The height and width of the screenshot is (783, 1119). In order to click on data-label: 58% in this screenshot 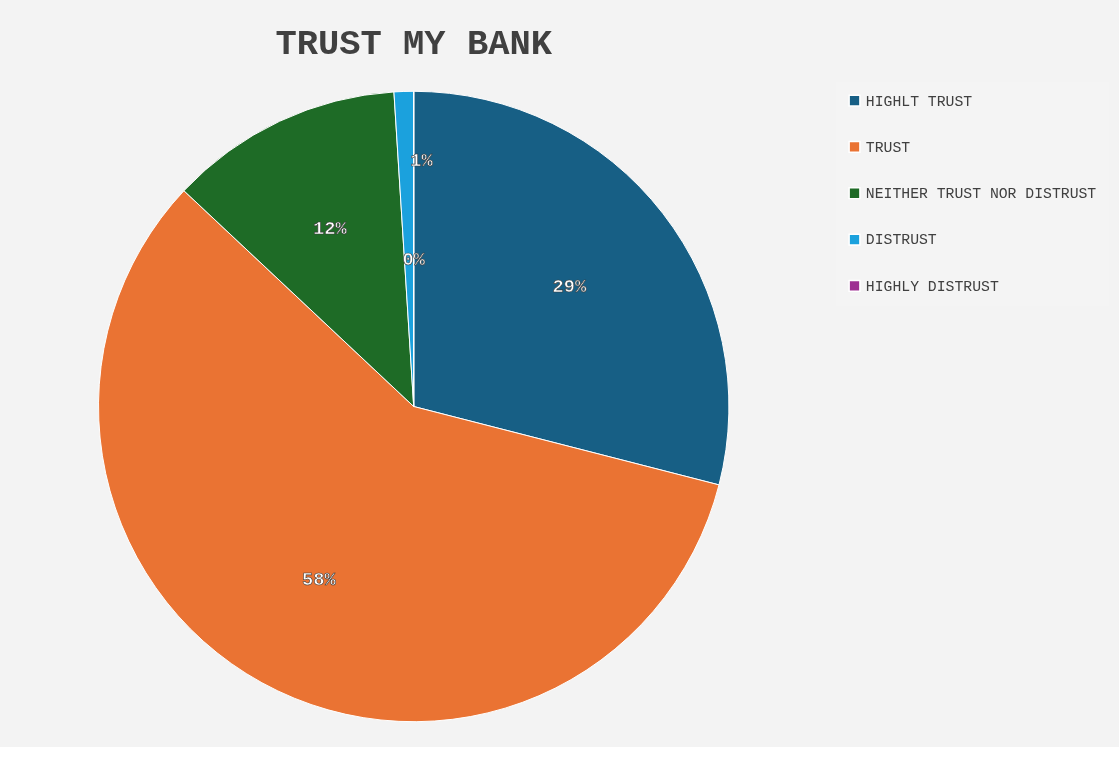, I will do `click(319, 580)`.